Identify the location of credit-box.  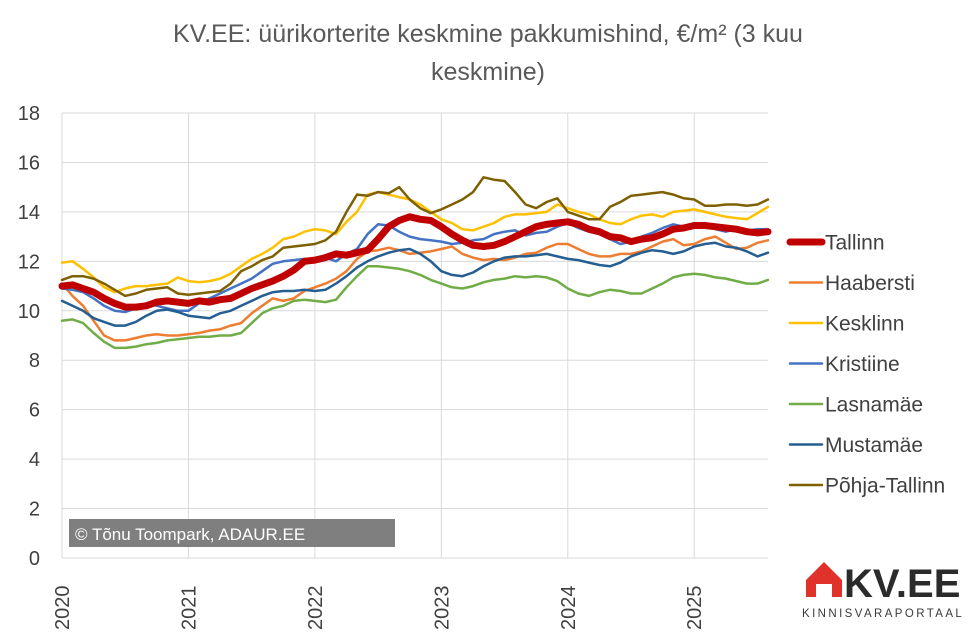
(232, 533).